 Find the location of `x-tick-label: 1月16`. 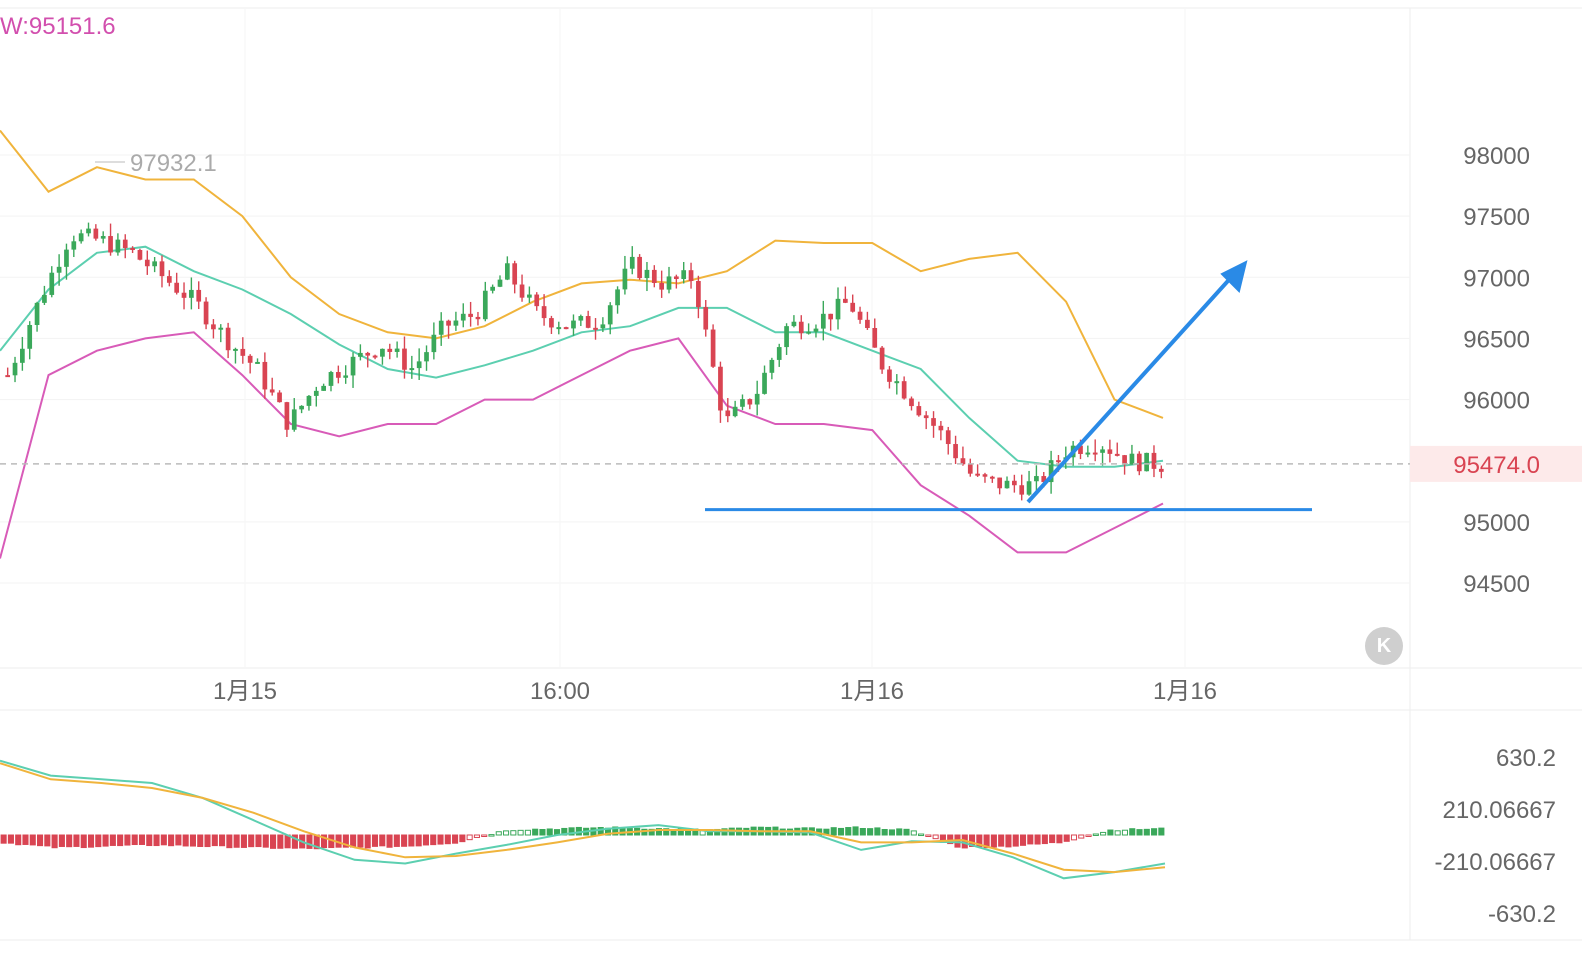

x-tick-label: 1月16 is located at coordinates (872, 691).